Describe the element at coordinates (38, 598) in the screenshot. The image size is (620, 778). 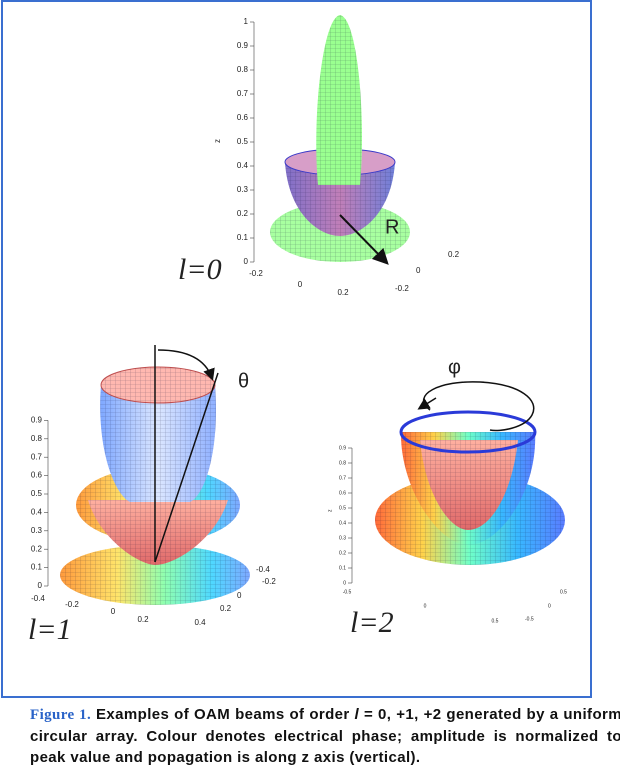
I see `x-tick-label: -0.4` at that location.